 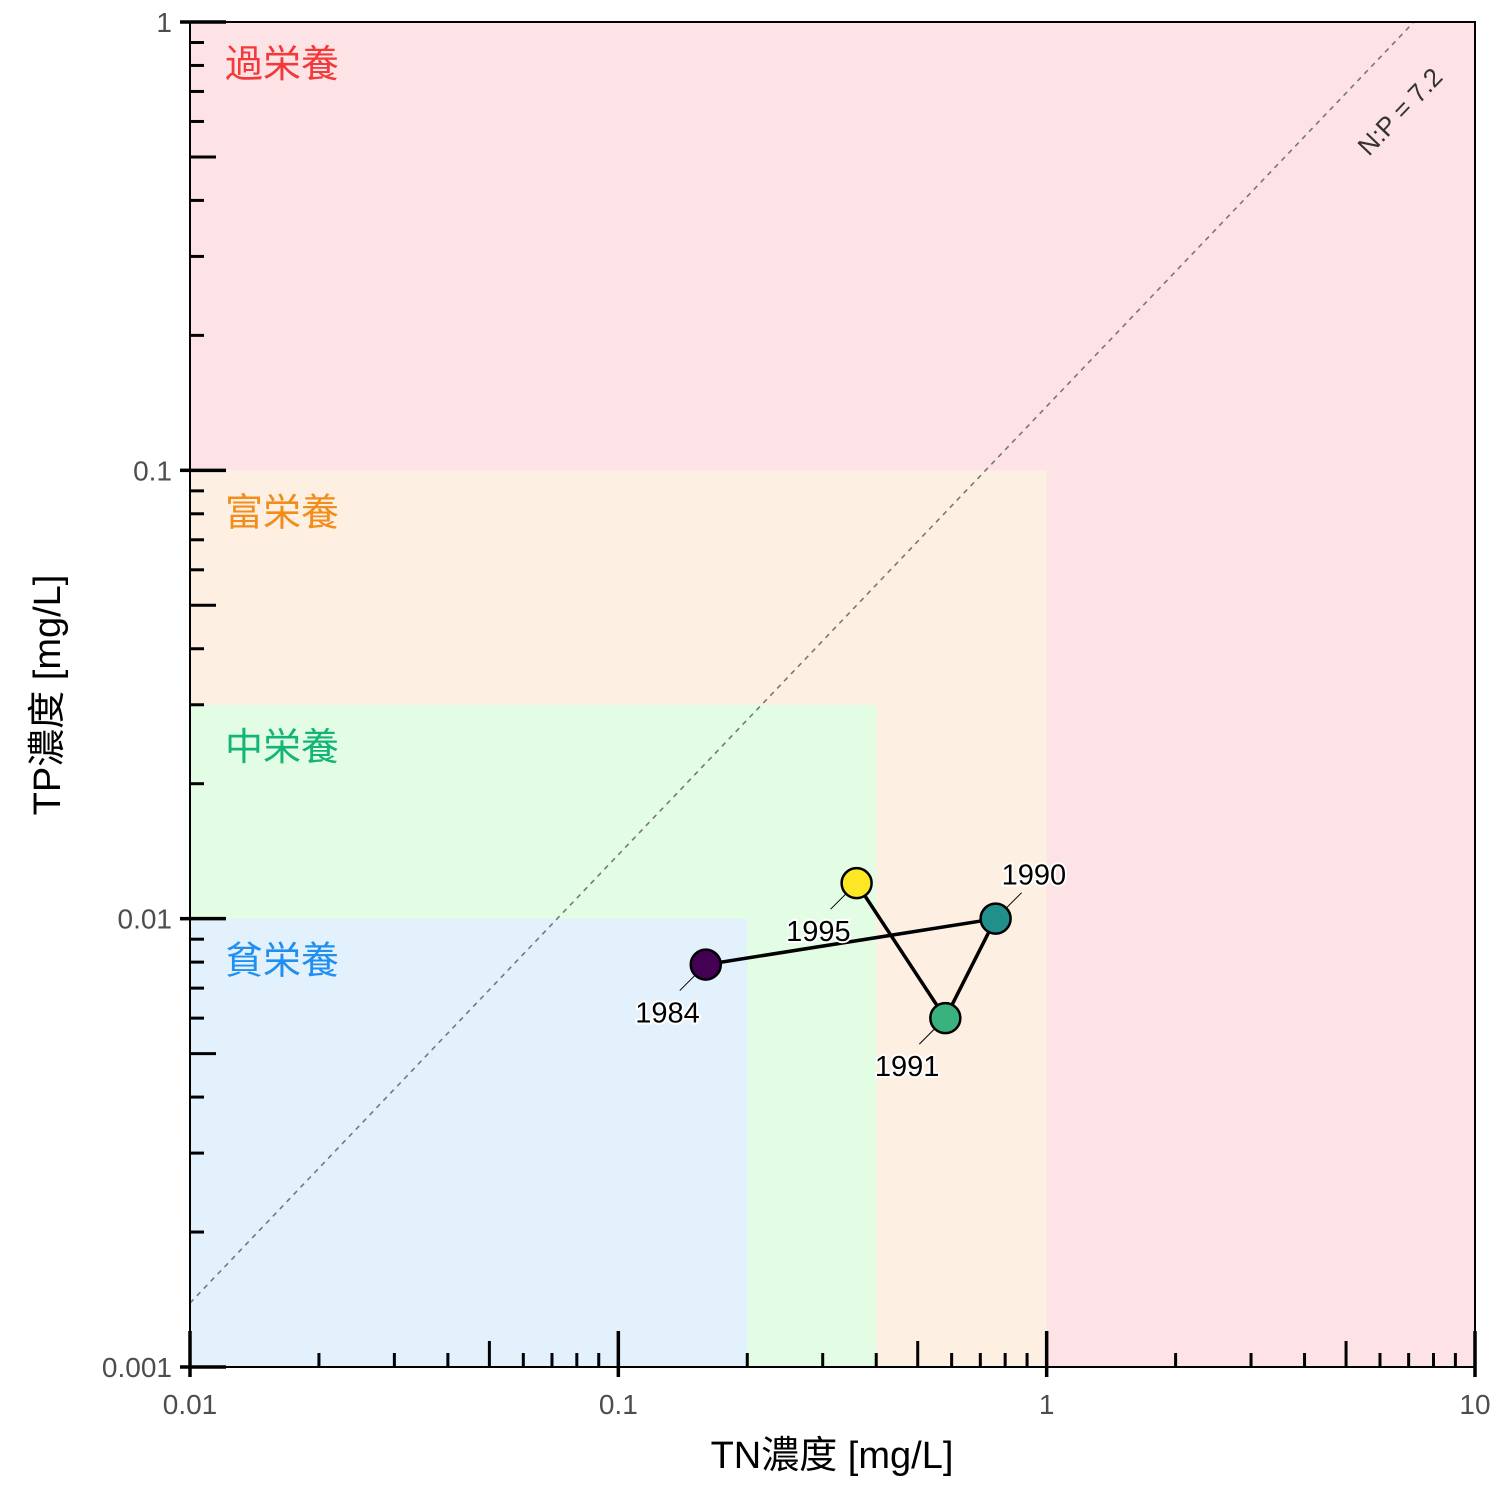 What do you see at coordinates (164, 22) in the screenshot?
I see `y-tick-label-1: 1` at bounding box center [164, 22].